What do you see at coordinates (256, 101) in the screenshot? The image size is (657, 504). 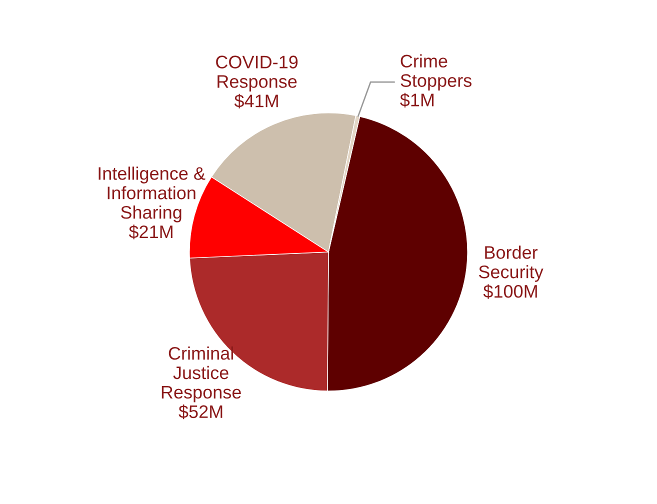 I see `data-label: $41M` at bounding box center [256, 101].